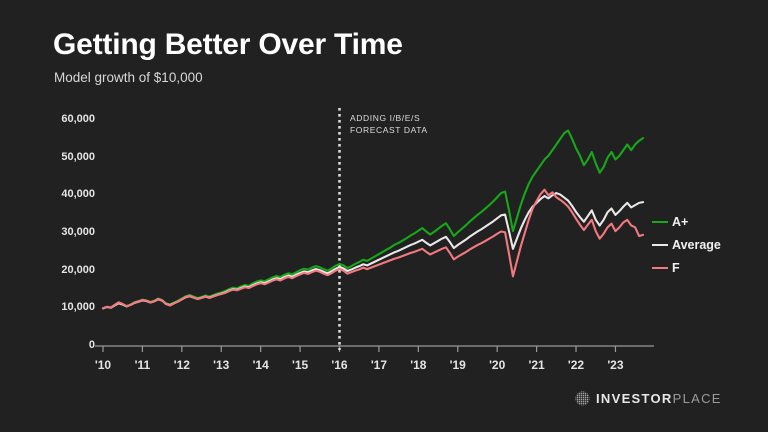  What do you see at coordinates (260, 365) in the screenshot?
I see `x-tick-label: '14` at bounding box center [260, 365].